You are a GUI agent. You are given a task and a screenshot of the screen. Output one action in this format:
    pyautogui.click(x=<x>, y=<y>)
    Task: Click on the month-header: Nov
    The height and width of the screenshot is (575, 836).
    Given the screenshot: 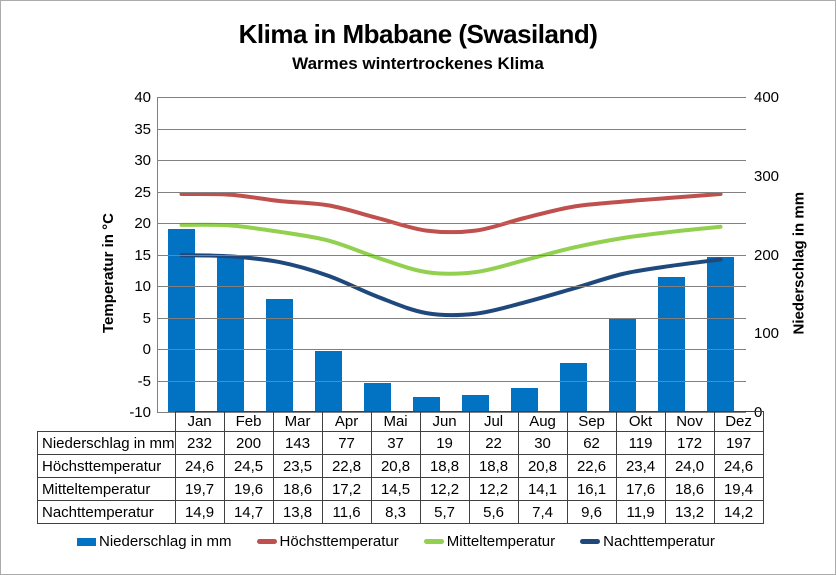 What is the action you would take?
    pyautogui.click(x=689, y=421)
    